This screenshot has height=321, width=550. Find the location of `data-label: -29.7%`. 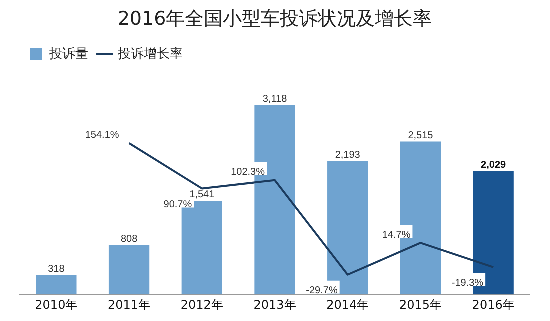

data-label: -29.7% is located at coordinates (322, 291).